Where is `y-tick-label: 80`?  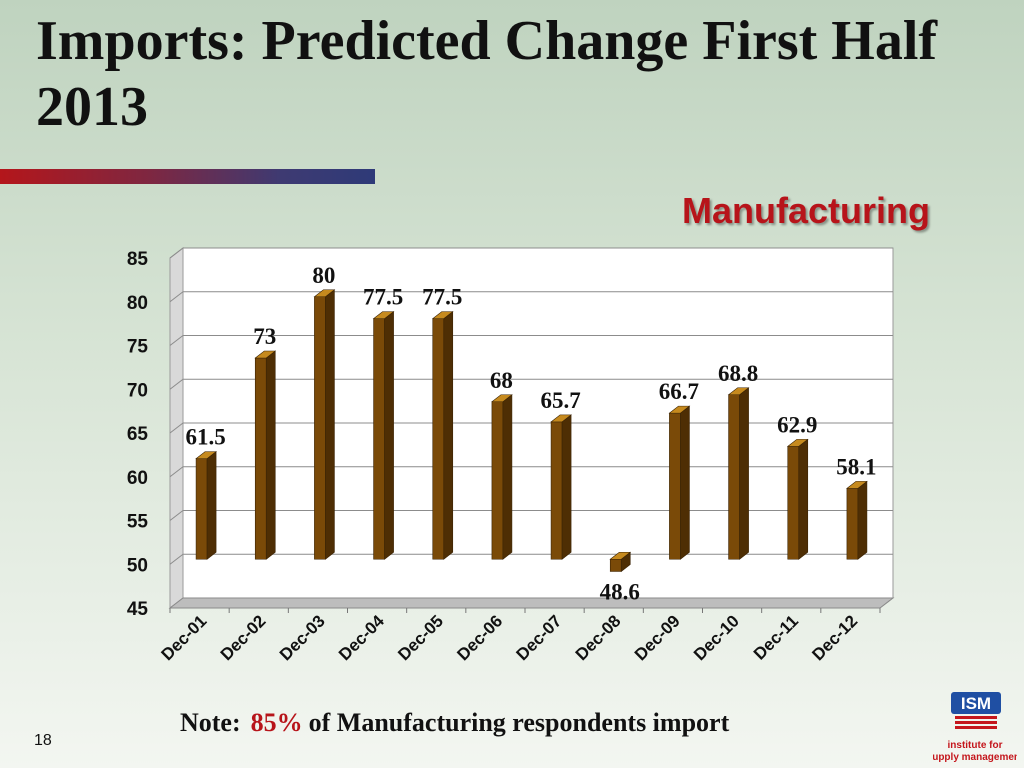
y-tick-label: 80 is located at coordinates (137, 303).